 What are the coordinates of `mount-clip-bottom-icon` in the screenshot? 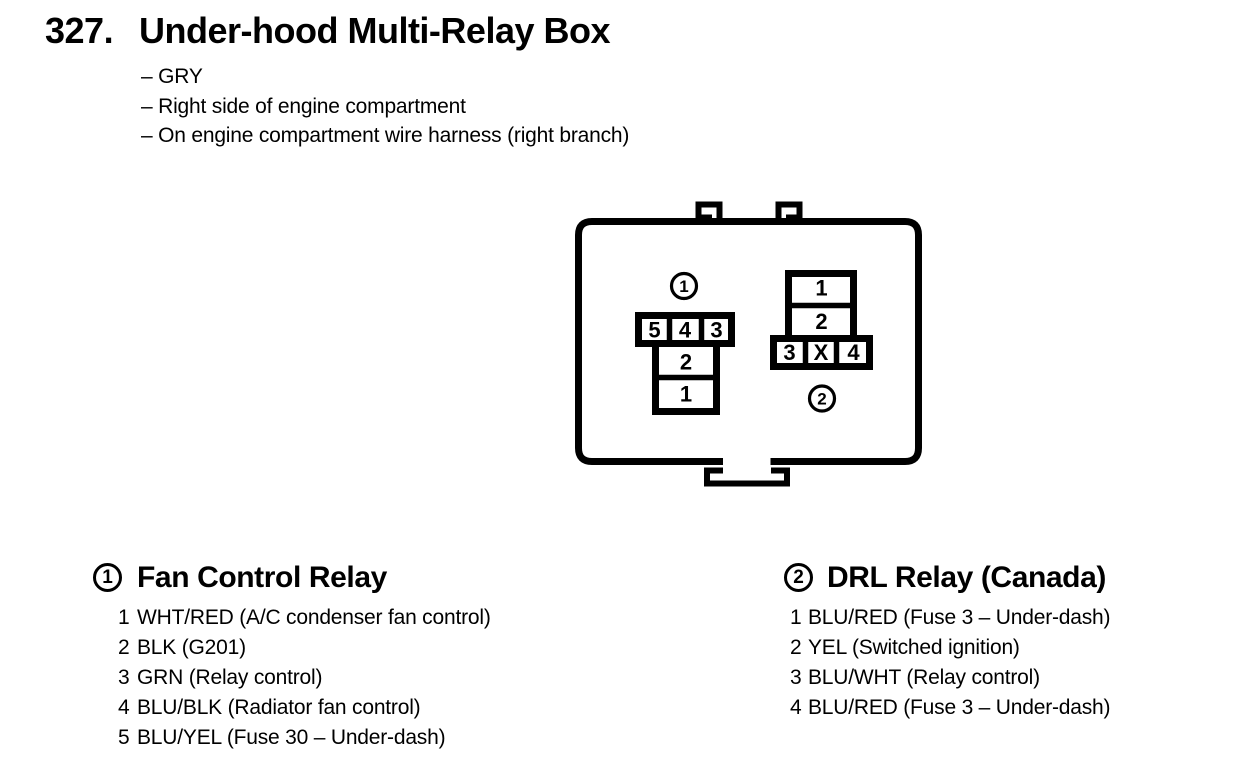 It's located at (747, 477).